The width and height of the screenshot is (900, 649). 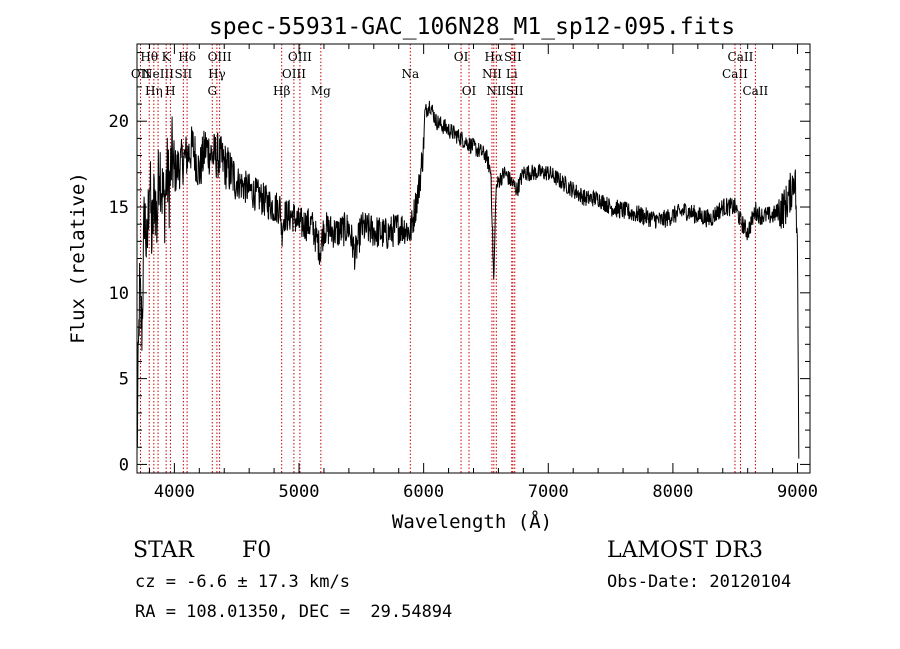 What do you see at coordinates (548, 492) in the screenshot?
I see `x-tick-label: 7000` at bounding box center [548, 492].